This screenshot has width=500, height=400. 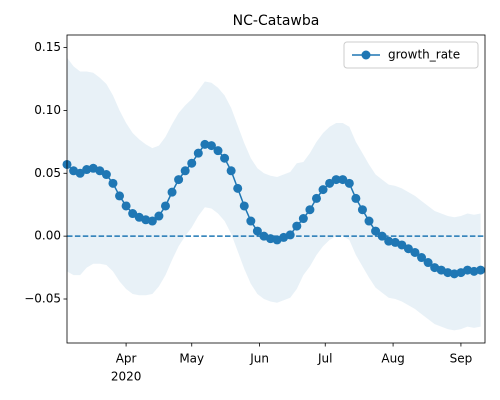 I want to click on y-tick-label: 0.10, so click(x=47, y=110).